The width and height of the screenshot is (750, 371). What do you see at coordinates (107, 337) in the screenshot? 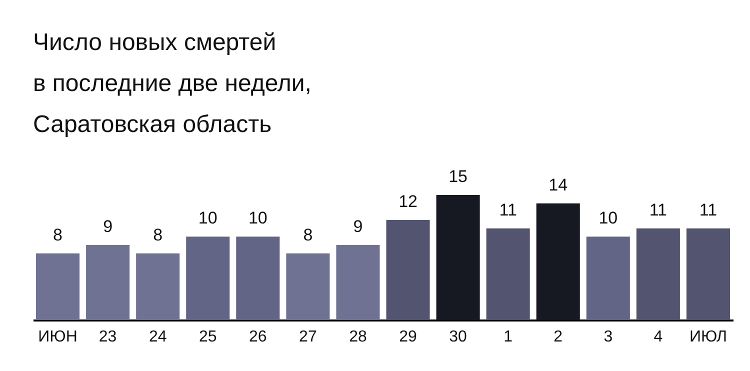
I see `x-tick-label: 23` at bounding box center [107, 337].